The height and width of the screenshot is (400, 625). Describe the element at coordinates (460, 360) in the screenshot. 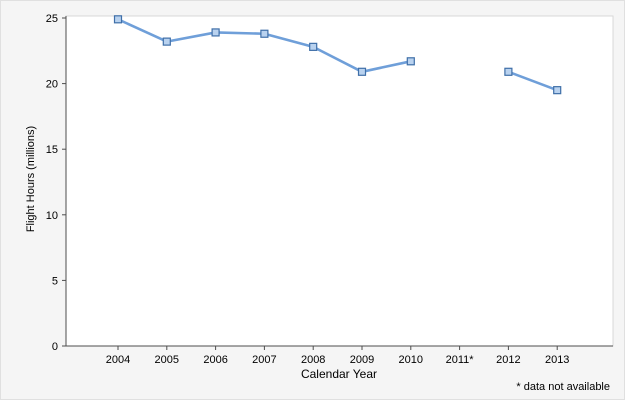

I see `x-tick-label: 2011*` at that location.